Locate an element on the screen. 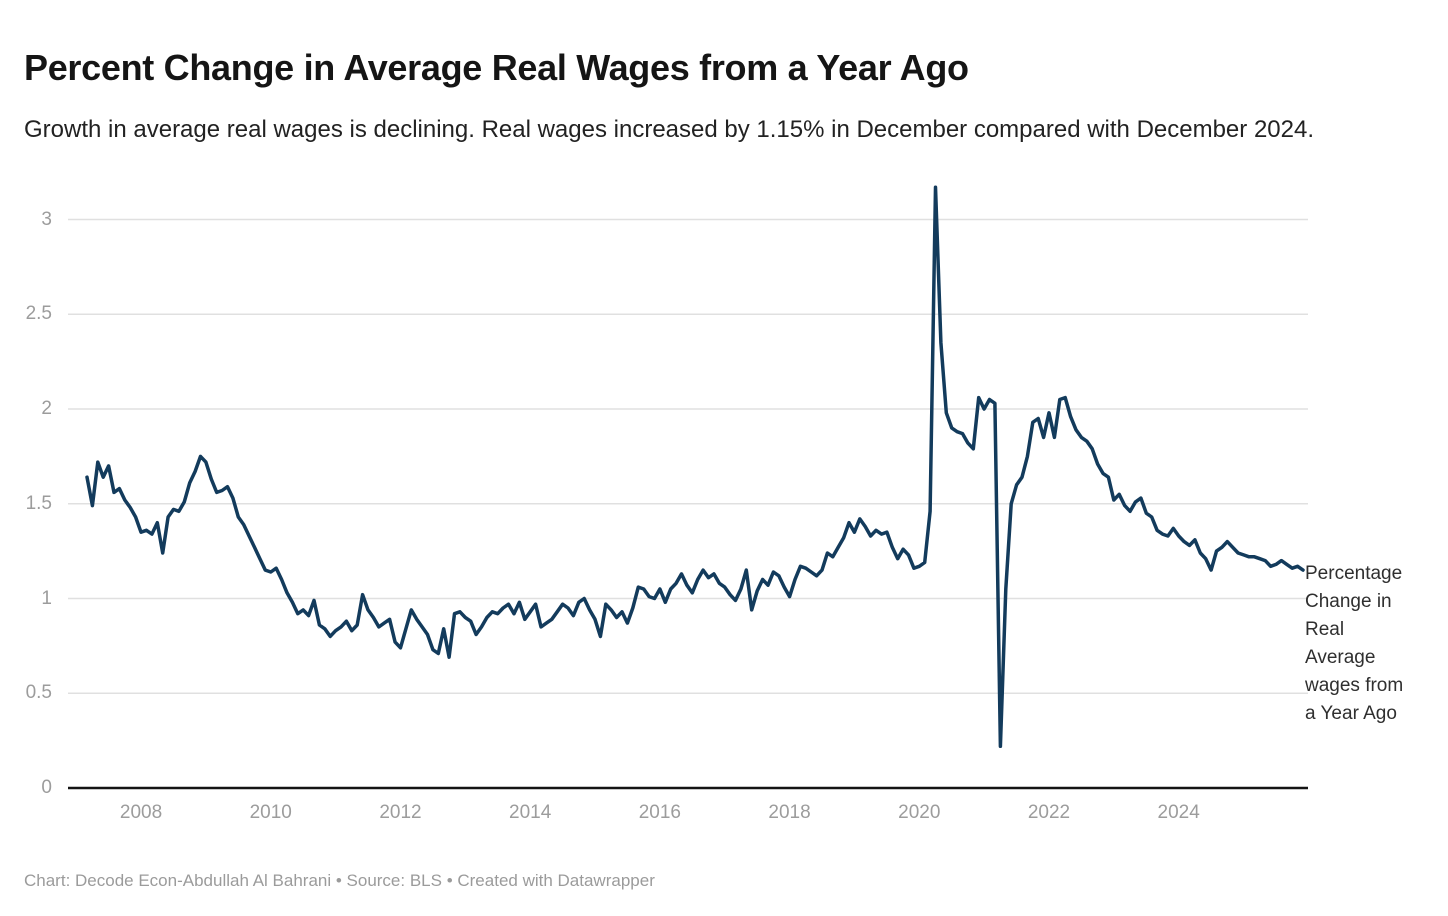  x-tick-label: 2024 is located at coordinates (1178, 812).